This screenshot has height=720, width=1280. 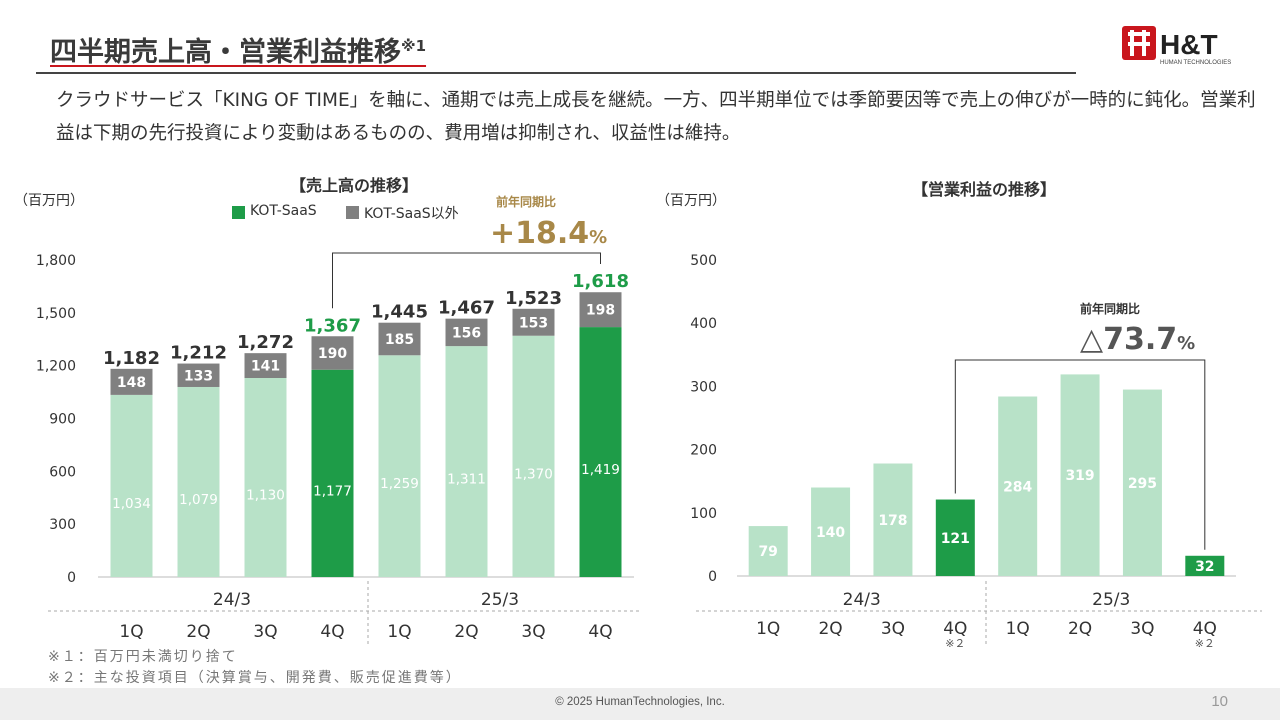 I want to click on footer-bar, so click(x=640, y=704).